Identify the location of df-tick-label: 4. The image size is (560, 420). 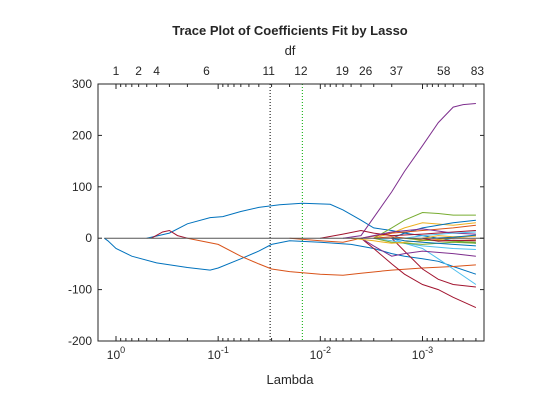
(156, 71).